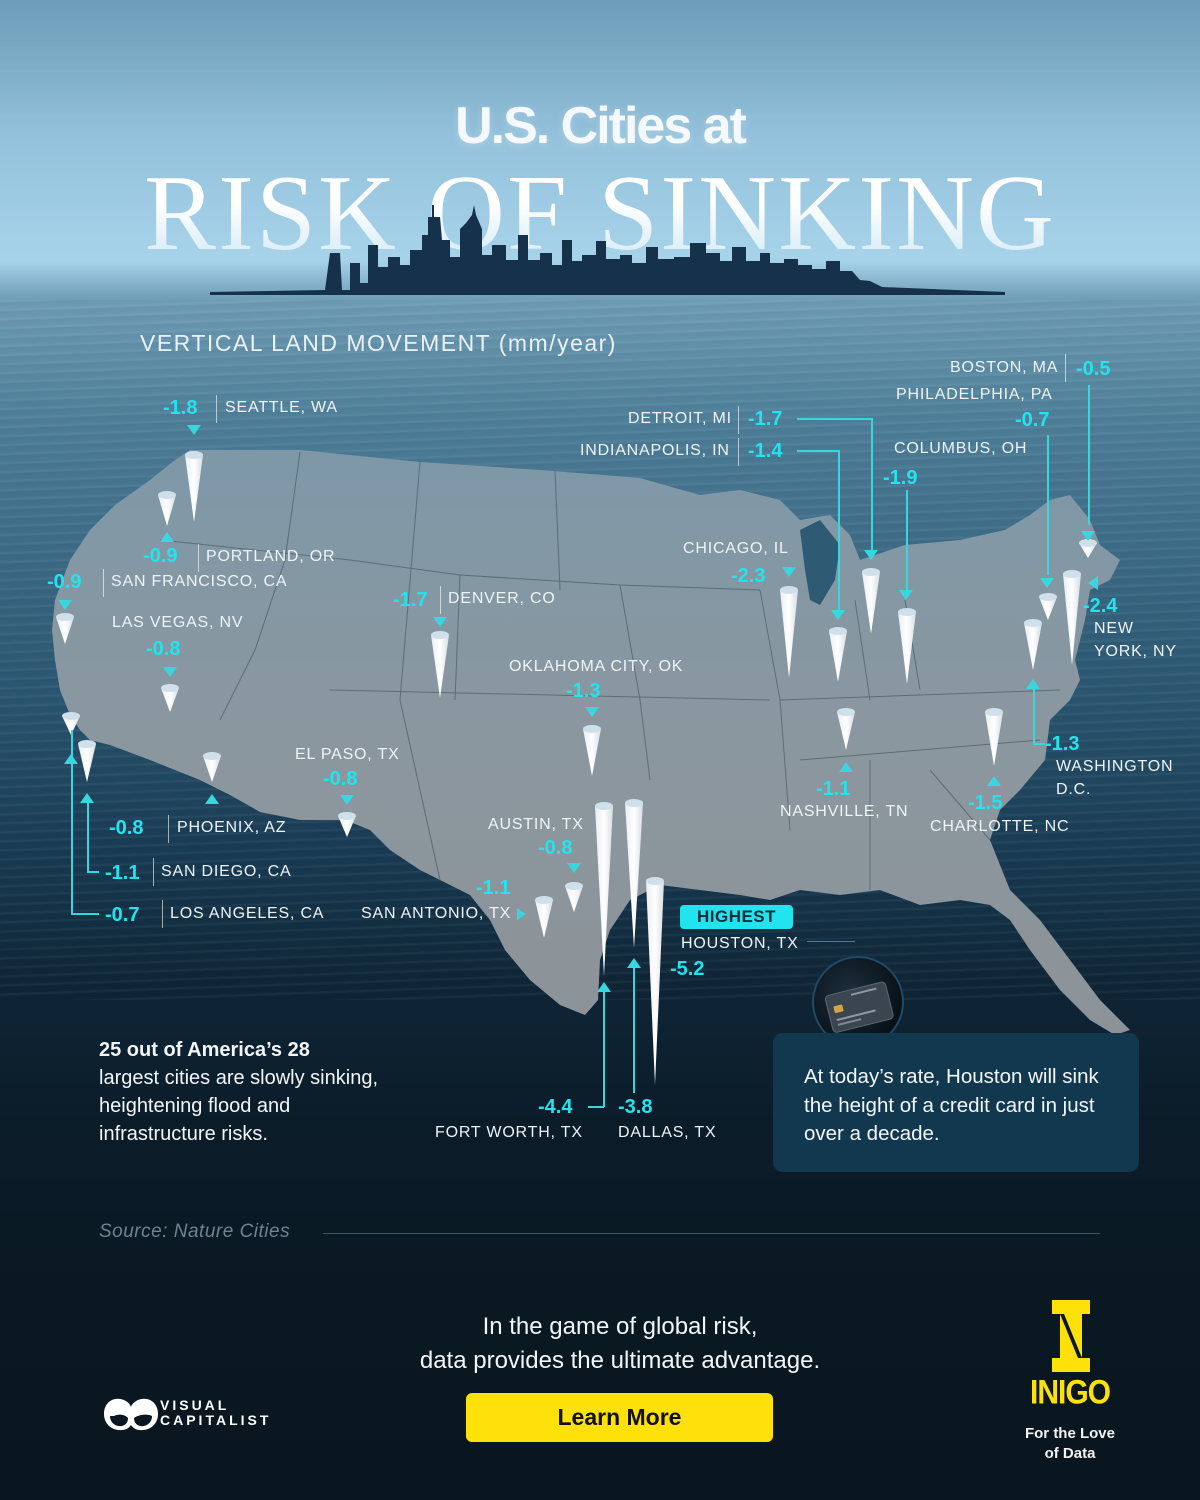 Image resolution: width=1200 pixels, height=1500 pixels. I want to click on value-los-angeles: -0.7, so click(122, 915).